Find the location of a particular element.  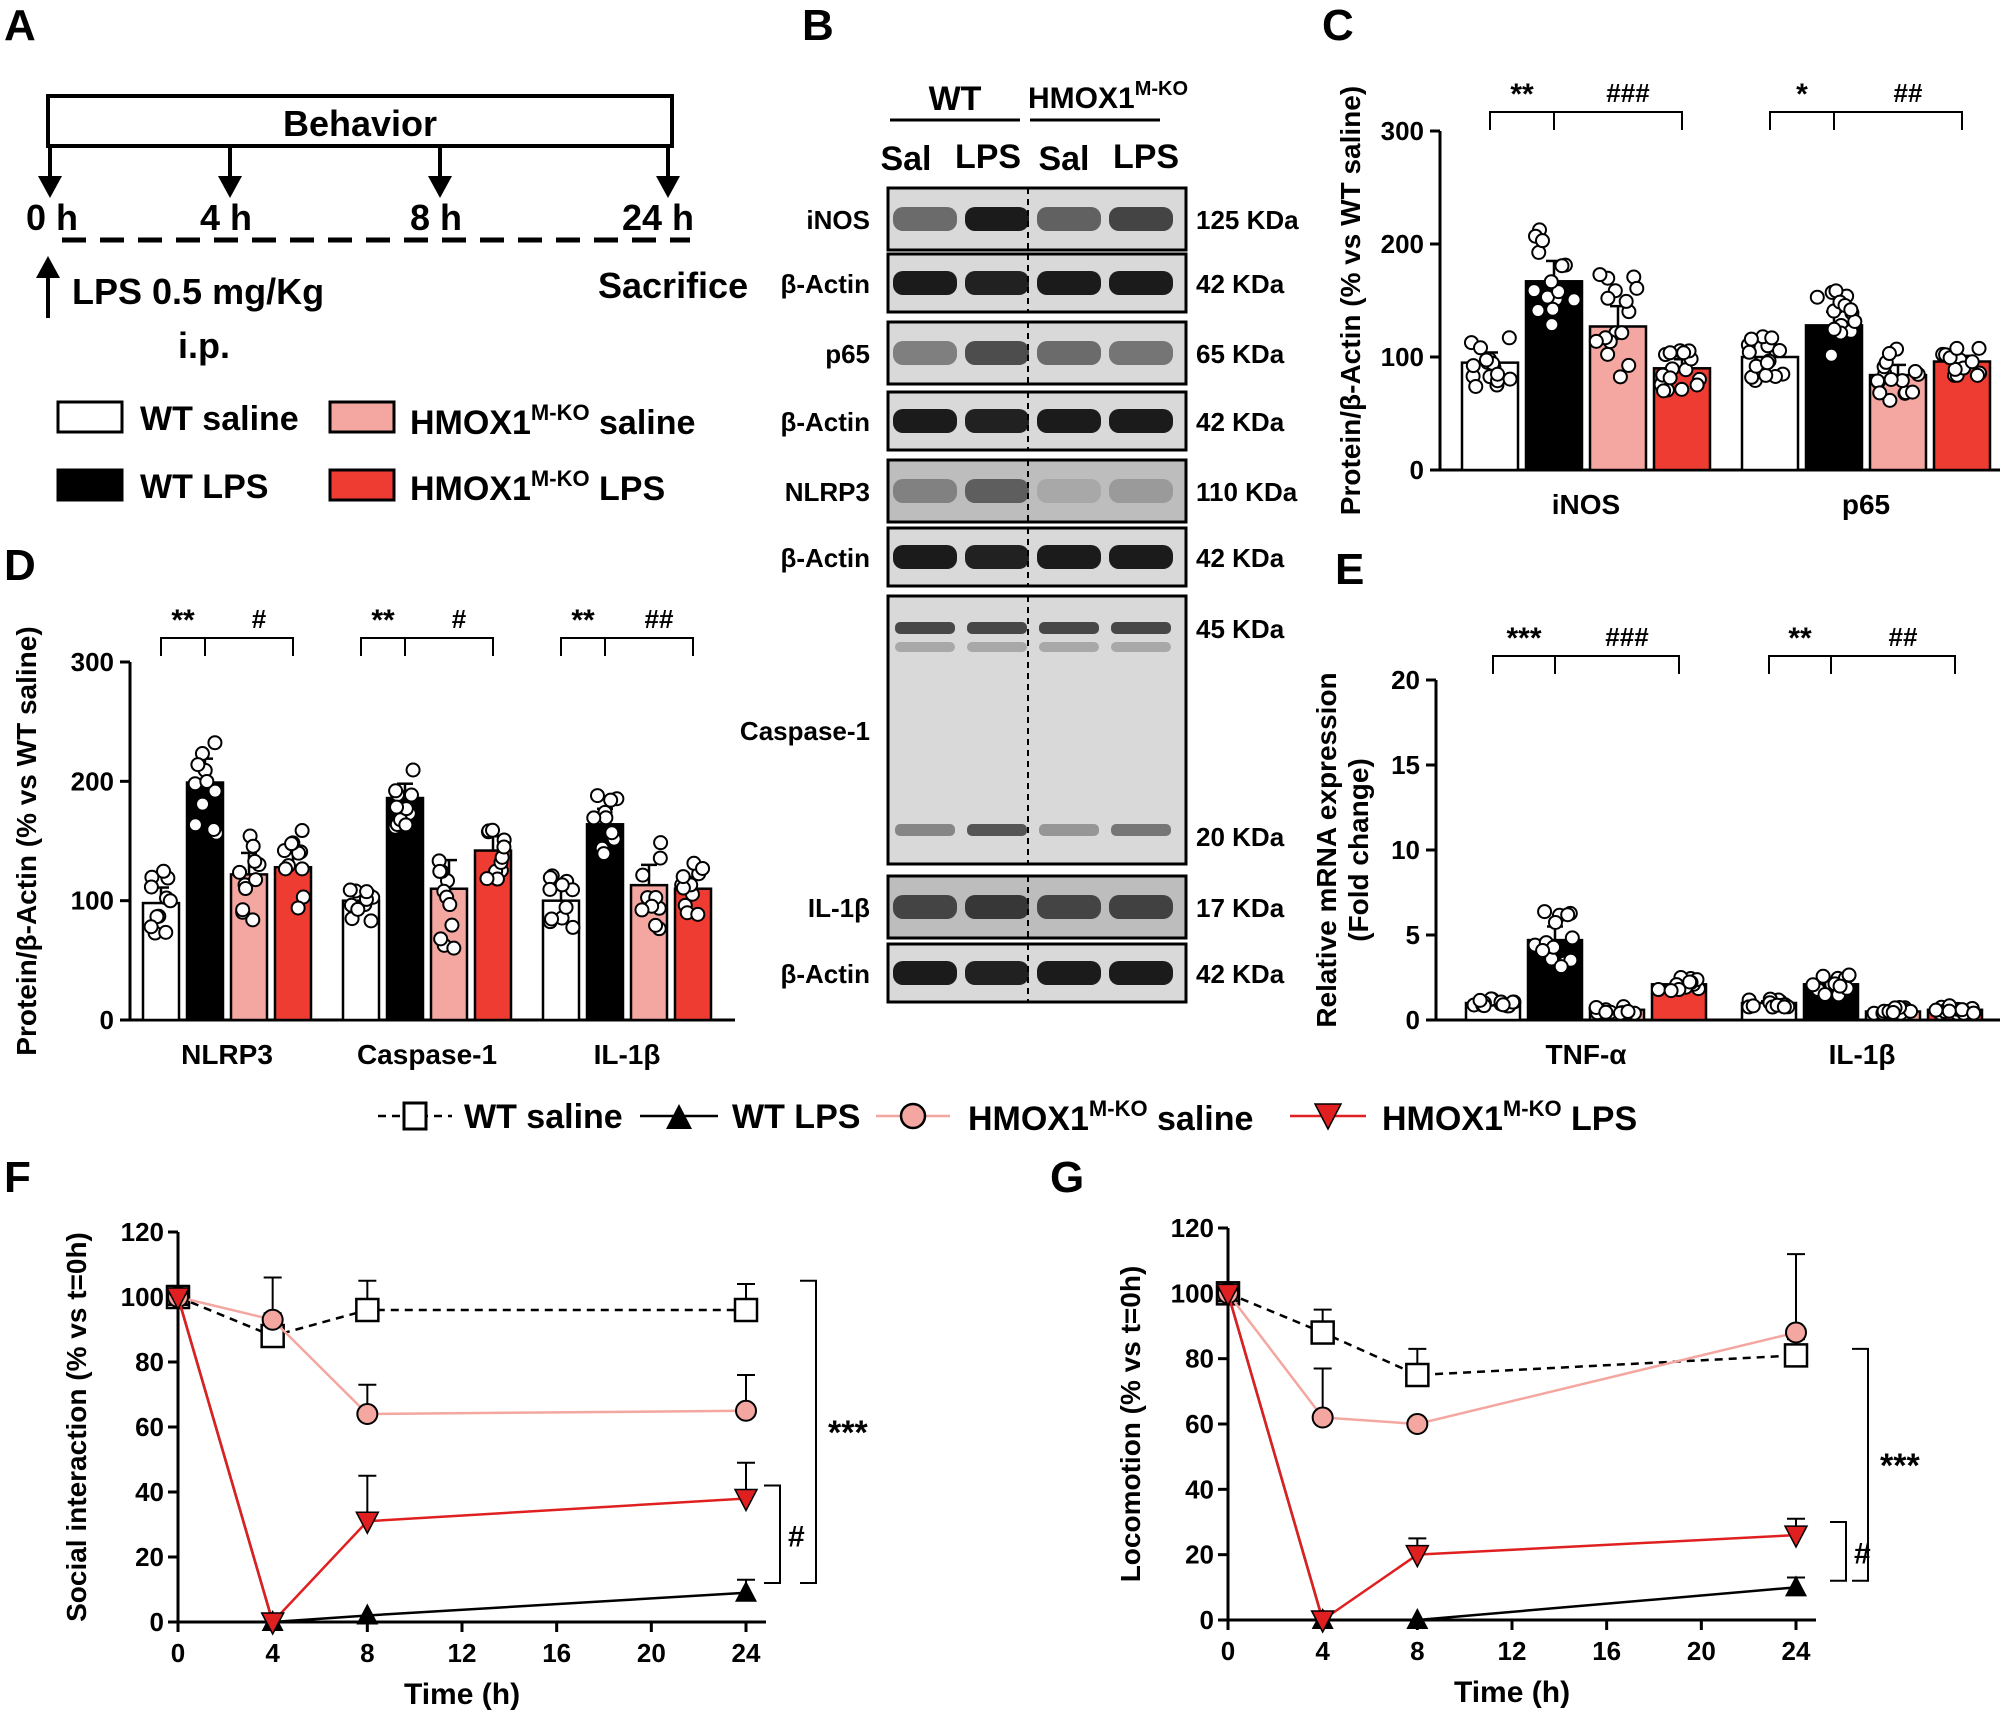

panel-label-a: A is located at coordinates (20, 25).